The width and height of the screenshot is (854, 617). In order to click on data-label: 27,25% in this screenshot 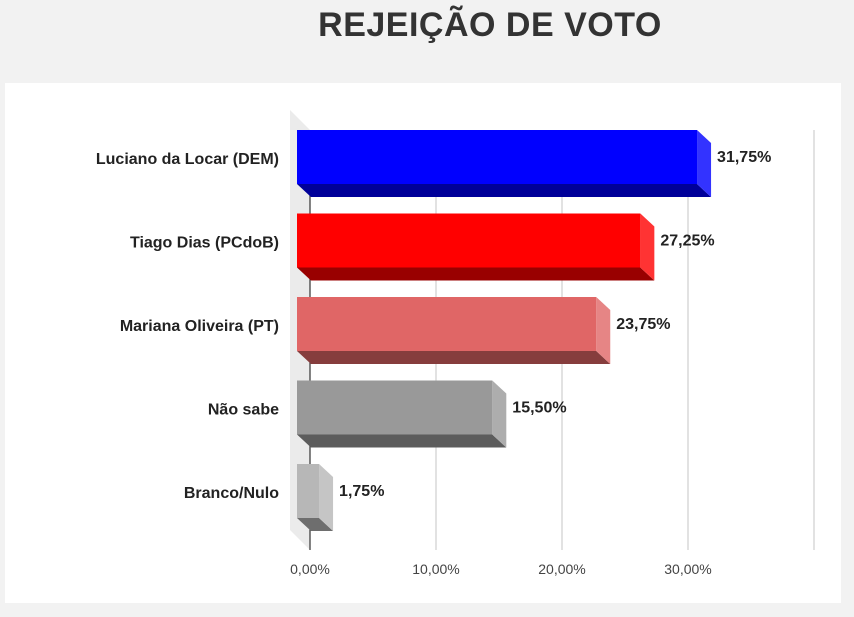, I will do `click(687, 241)`.